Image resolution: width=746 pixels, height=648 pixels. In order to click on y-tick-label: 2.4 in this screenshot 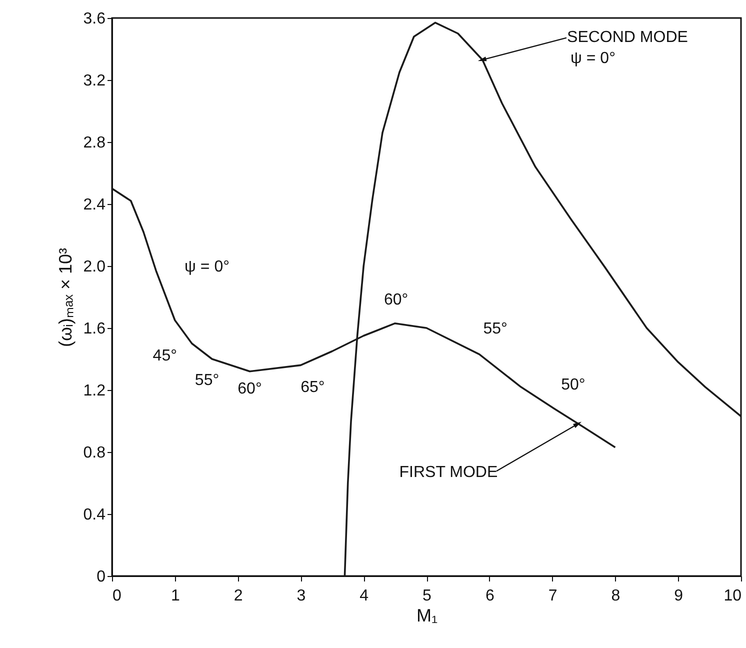, I will do `click(94, 205)`.